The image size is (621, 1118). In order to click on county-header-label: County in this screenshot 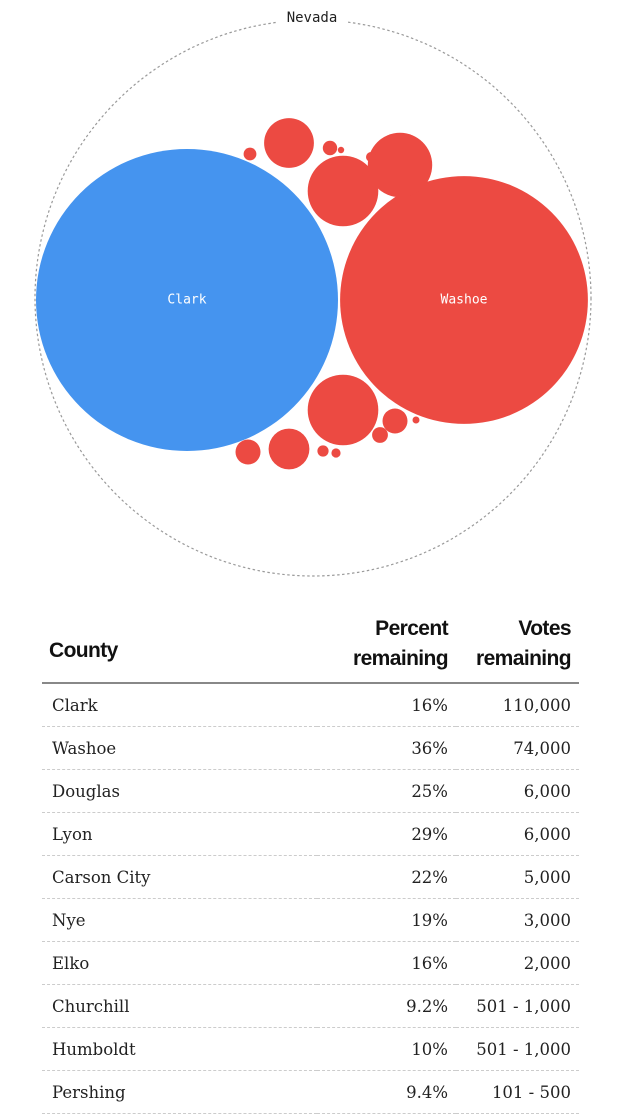, I will do `click(83, 650)`.